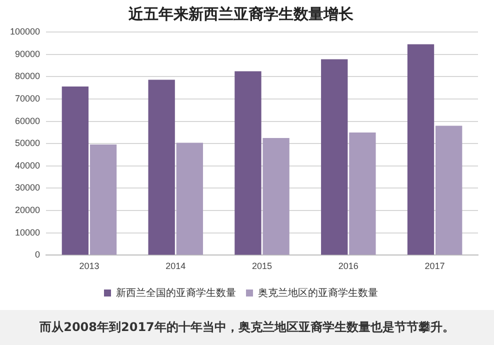 This screenshot has width=494, height=345. I want to click on y-tick-label: 60000, so click(27, 121).